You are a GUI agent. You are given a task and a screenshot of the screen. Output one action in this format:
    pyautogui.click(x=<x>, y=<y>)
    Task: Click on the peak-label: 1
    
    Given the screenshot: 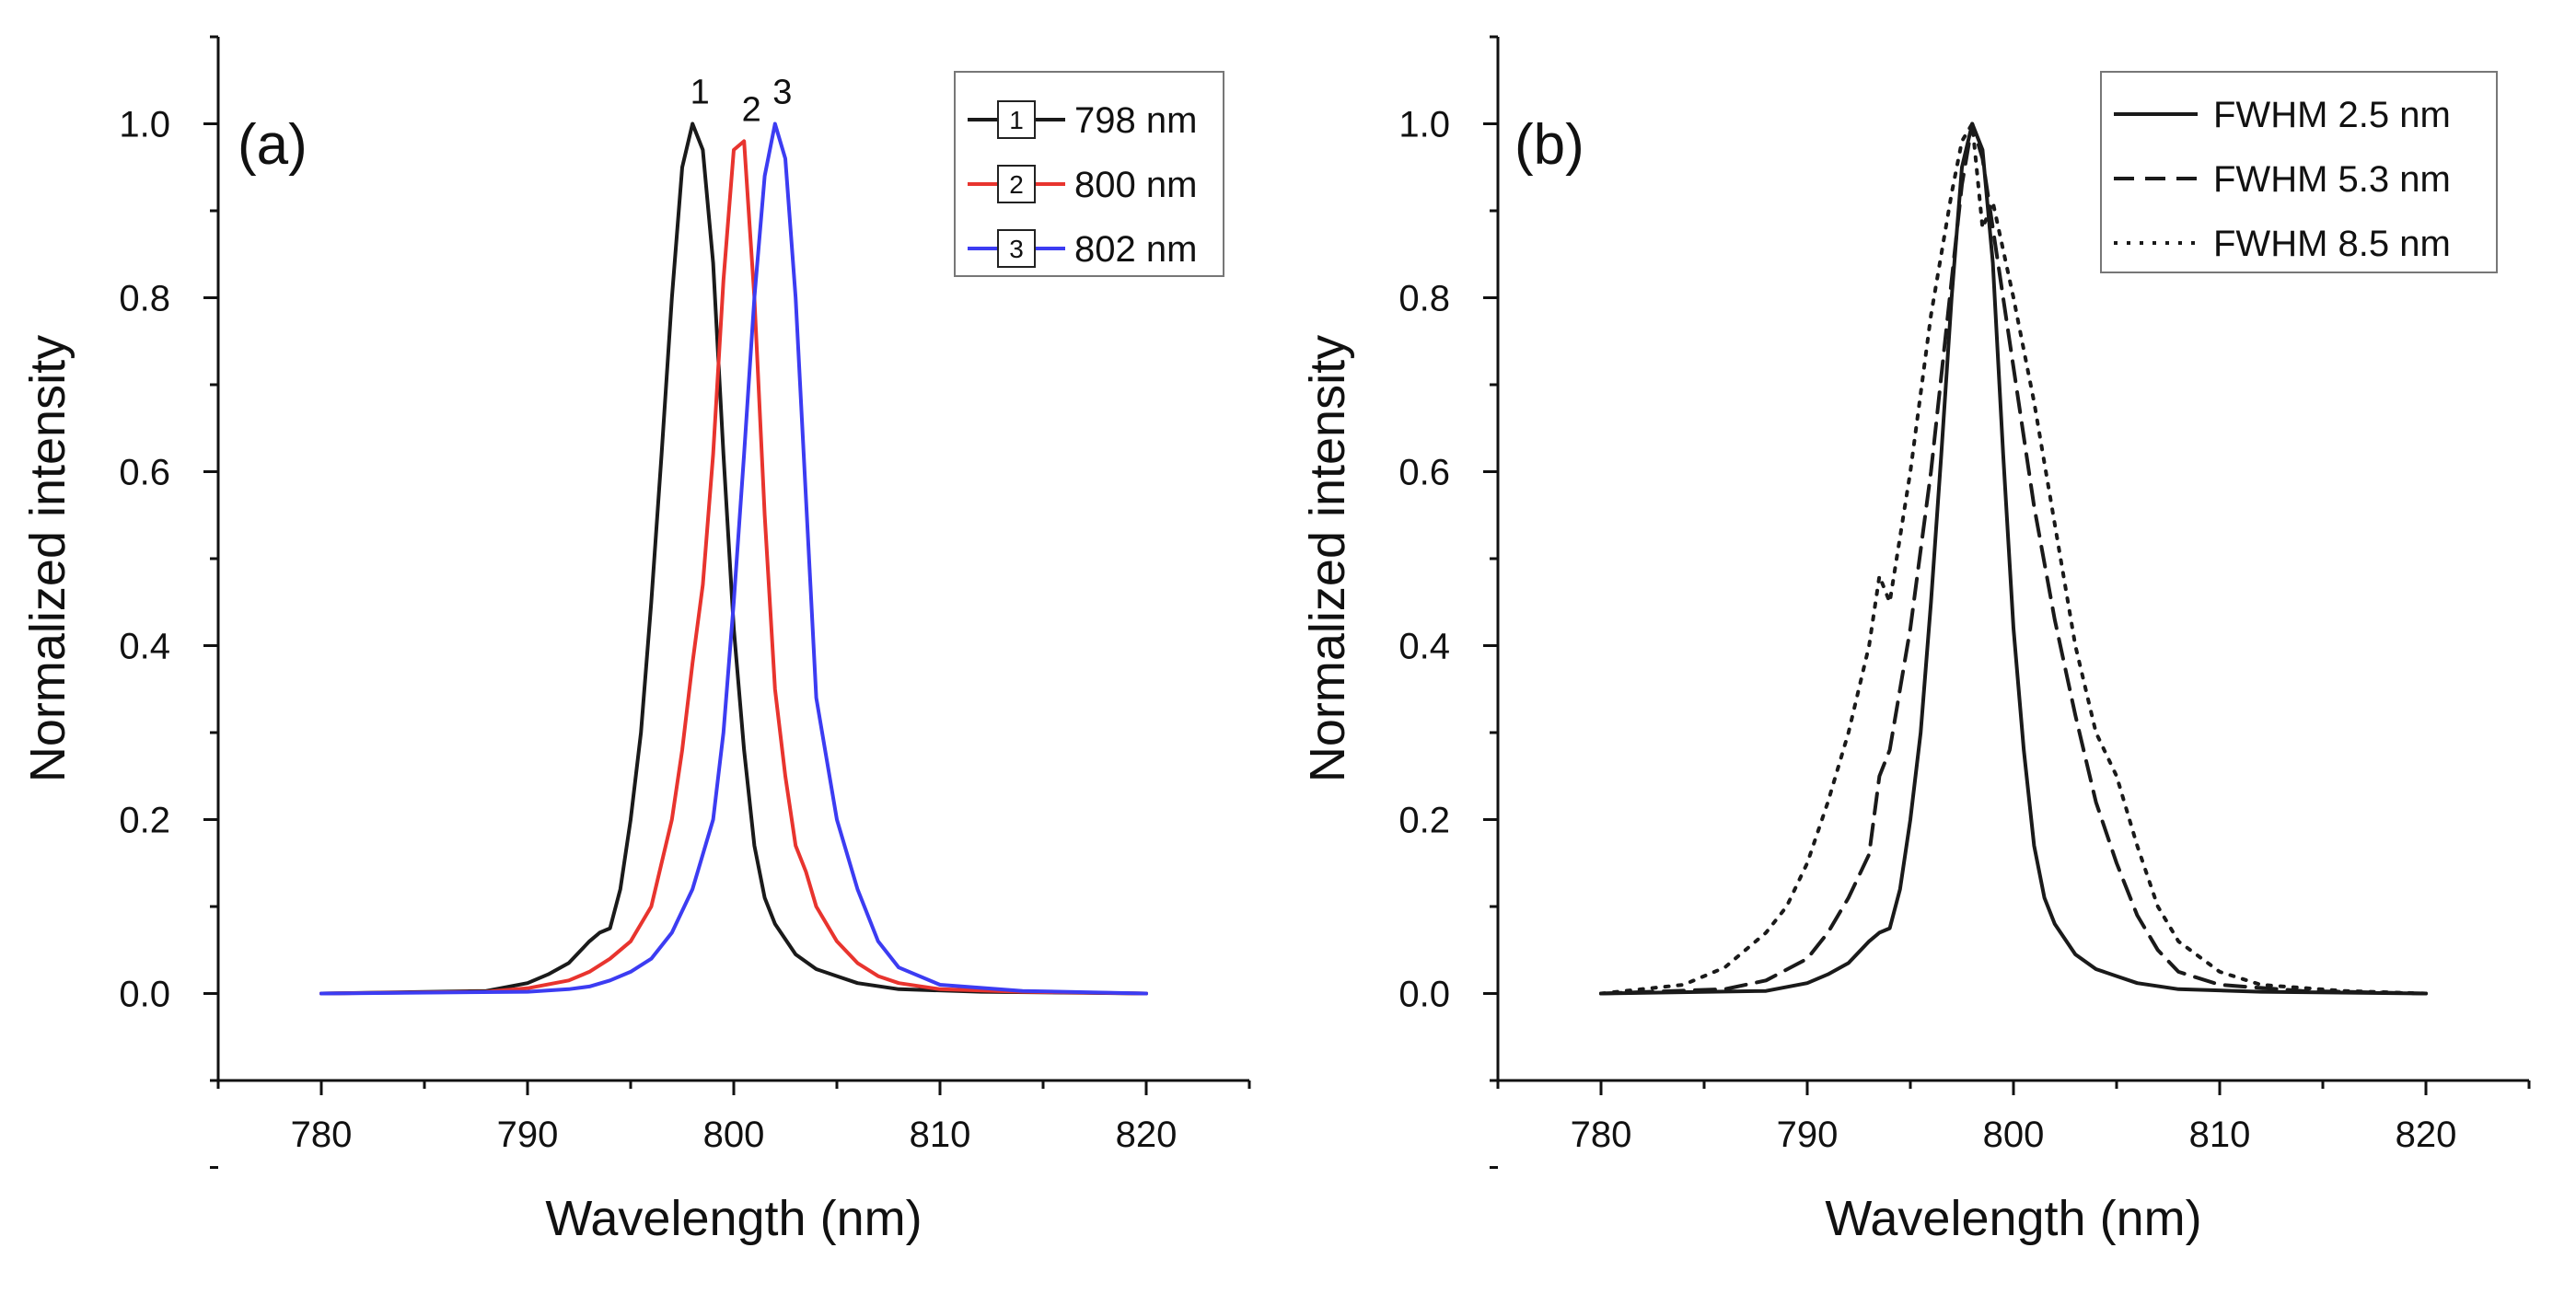 What is the action you would take?
    pyautogui.click(x=700, y=93)
    